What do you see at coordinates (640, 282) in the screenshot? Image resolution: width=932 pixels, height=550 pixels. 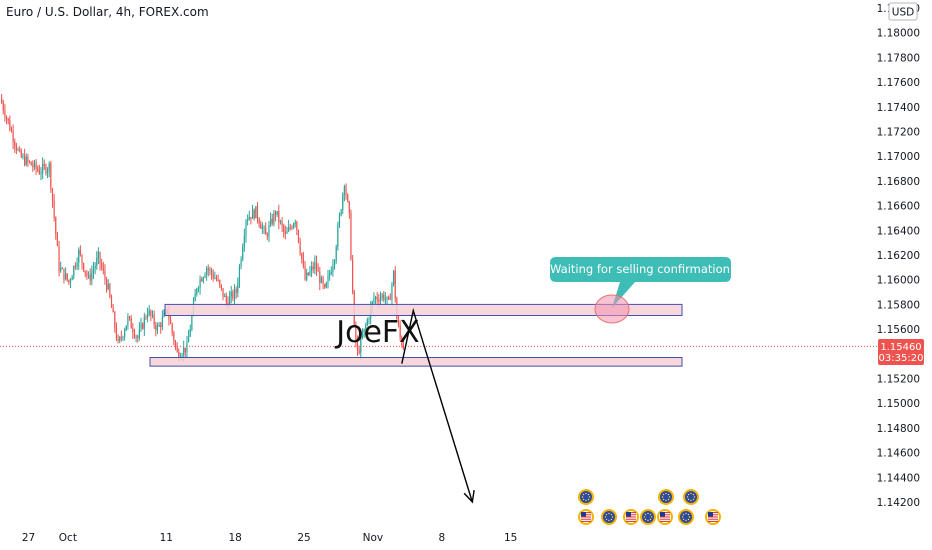 I see `callout-bubble` at bounding box center [640, 282].